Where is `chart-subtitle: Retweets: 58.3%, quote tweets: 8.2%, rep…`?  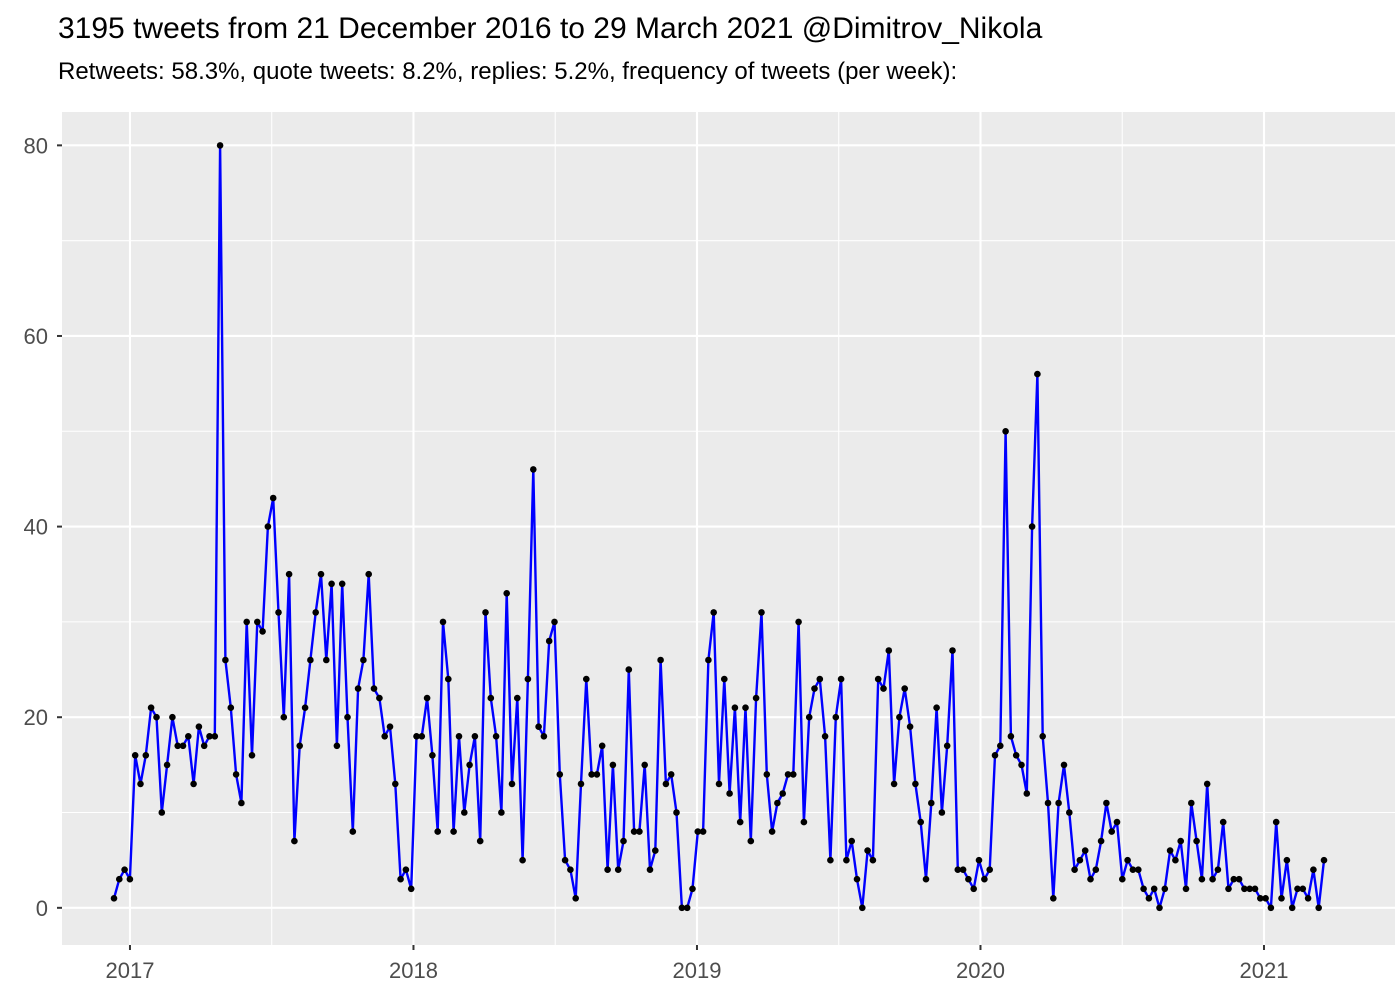
chart-subtitle: Retweets: 58.3%, quote tweets: 8.2%, rep… is located at coordinates (508, 71).